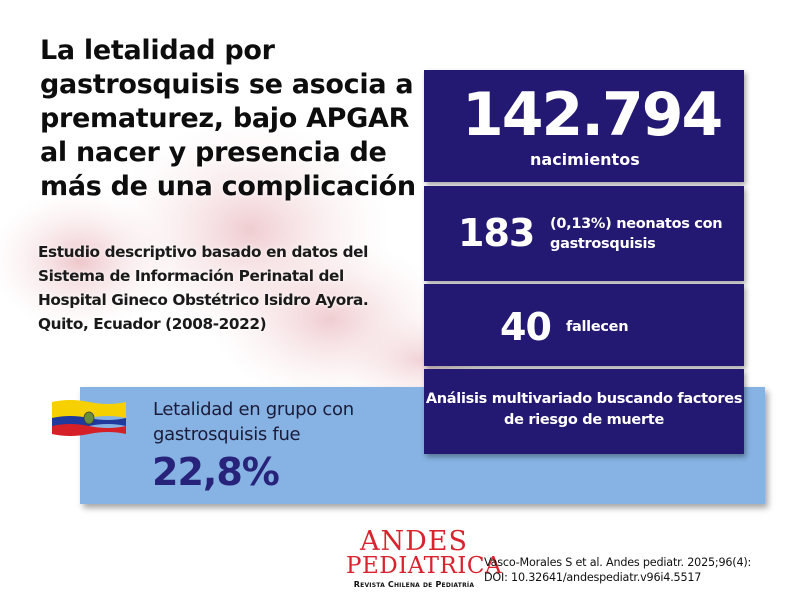 The height and width of the screenshot is (612, 792). Describe the element at coordinates (89, 418) in the screenshot. I see `ecuador-flag-icon` at that location.